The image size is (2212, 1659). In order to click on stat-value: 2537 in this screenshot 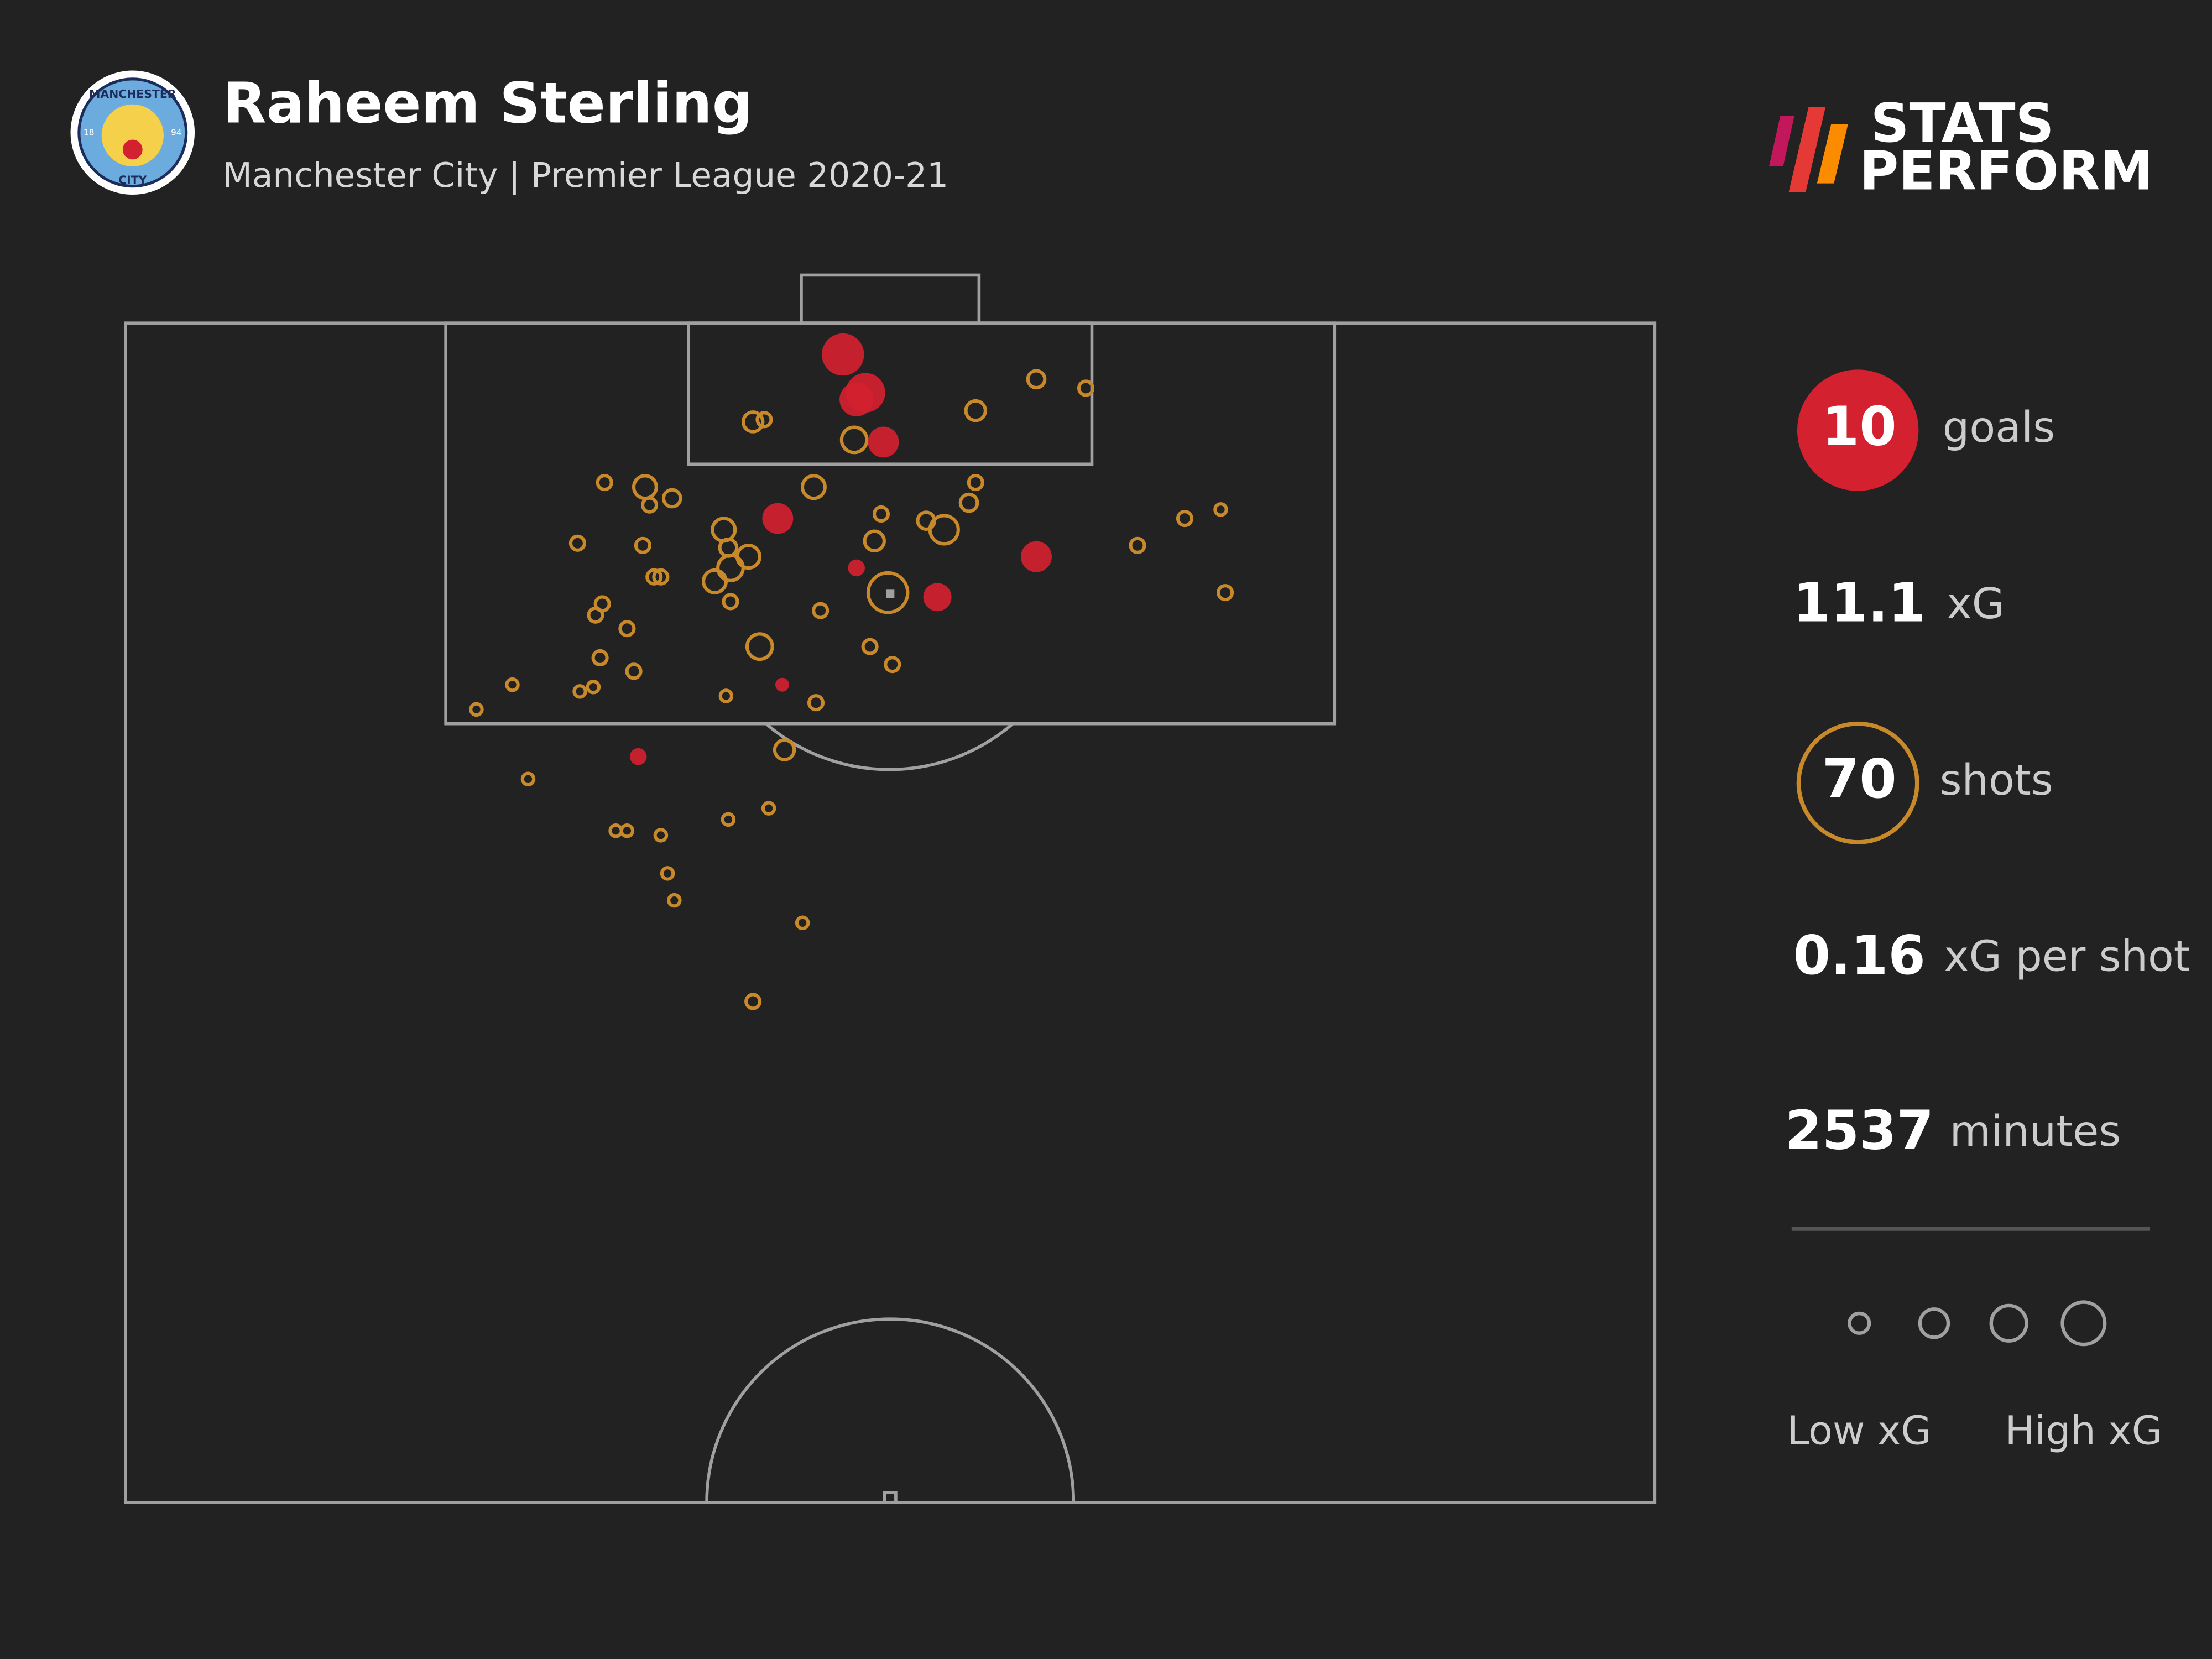, I will do `click(1860, 1130)`.